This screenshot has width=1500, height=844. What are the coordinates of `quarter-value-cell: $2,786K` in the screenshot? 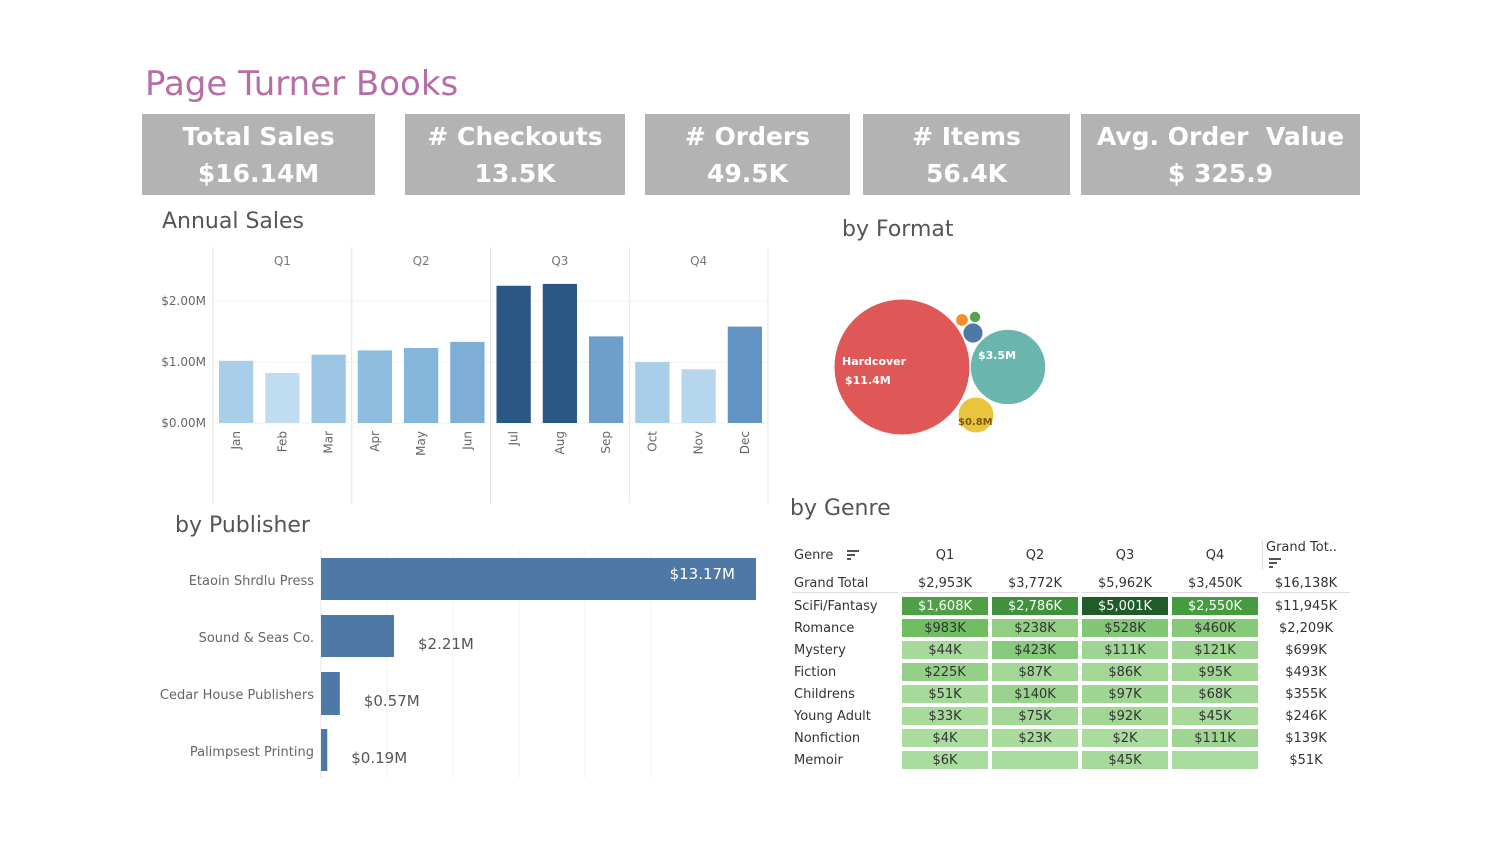 It's located at (1035, 606).